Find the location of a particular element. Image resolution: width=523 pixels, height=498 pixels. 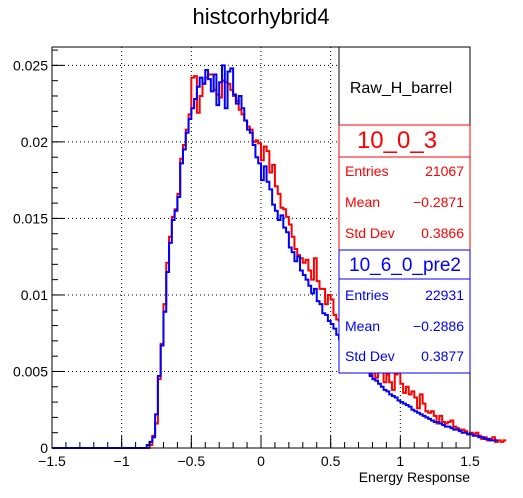

mean-value: −0.2871 is located at coordinates (438, 202).